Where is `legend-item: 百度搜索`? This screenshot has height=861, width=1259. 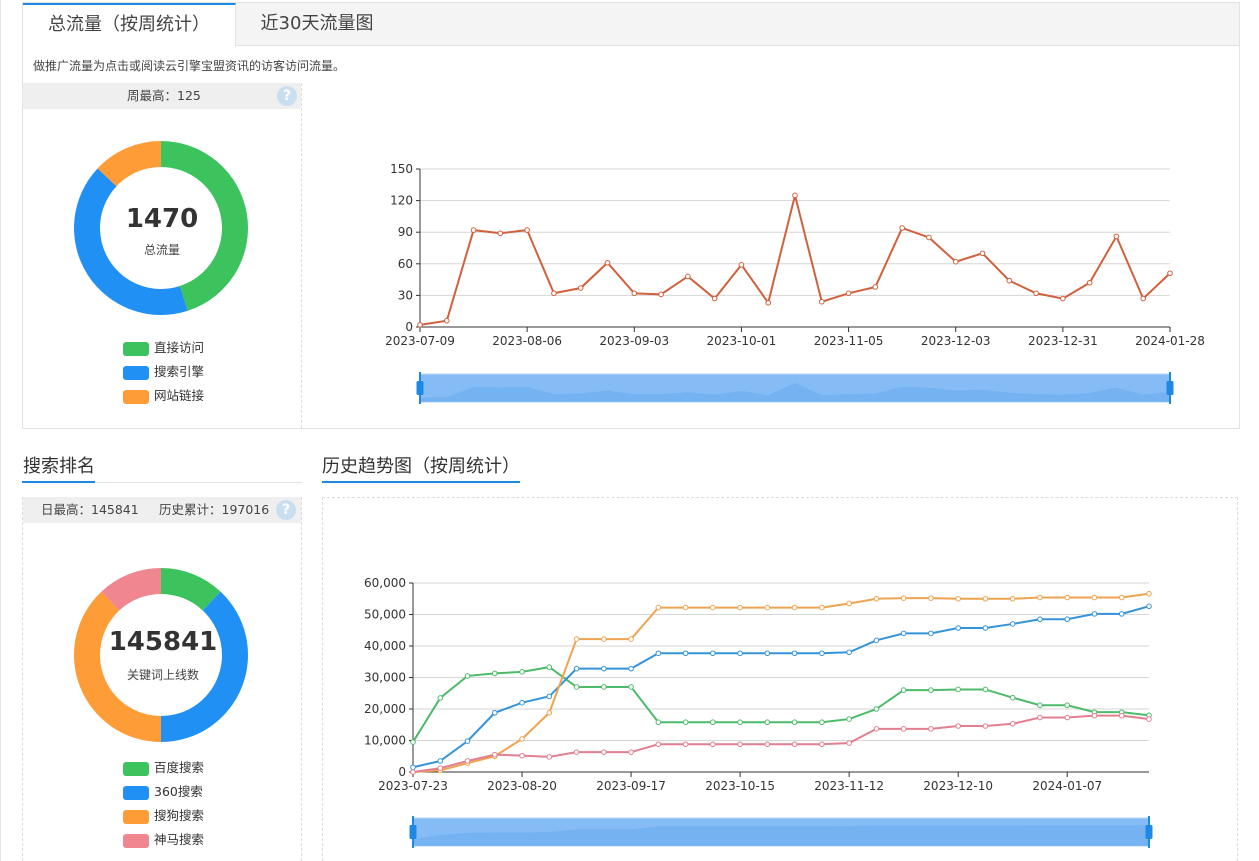
legend-item: 百度搜索 is located at coordinates (163, 768).